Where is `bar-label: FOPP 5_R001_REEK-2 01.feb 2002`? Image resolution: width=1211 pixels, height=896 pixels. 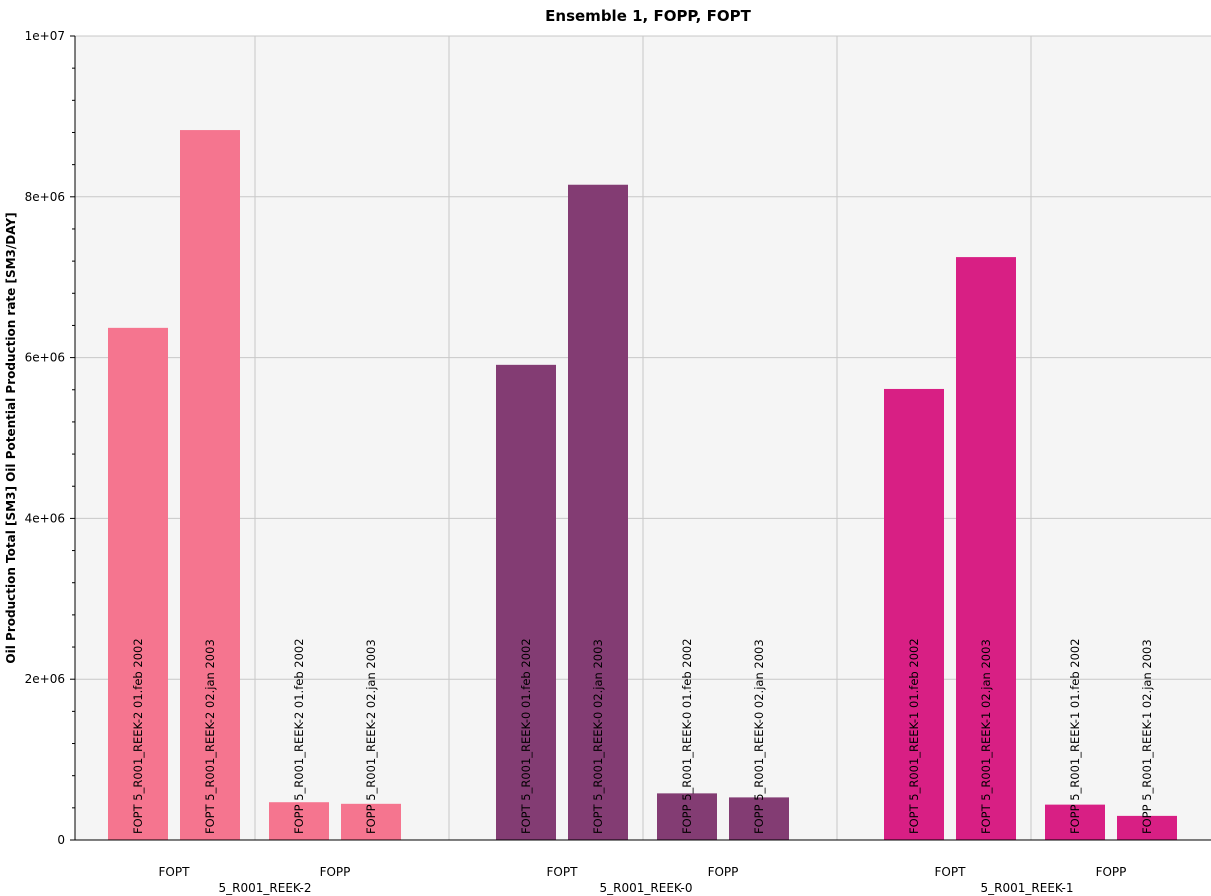
bar-label: FOPP 5_R001_REEK-2 01.feb 2002 is located at coordinates (299, 736).